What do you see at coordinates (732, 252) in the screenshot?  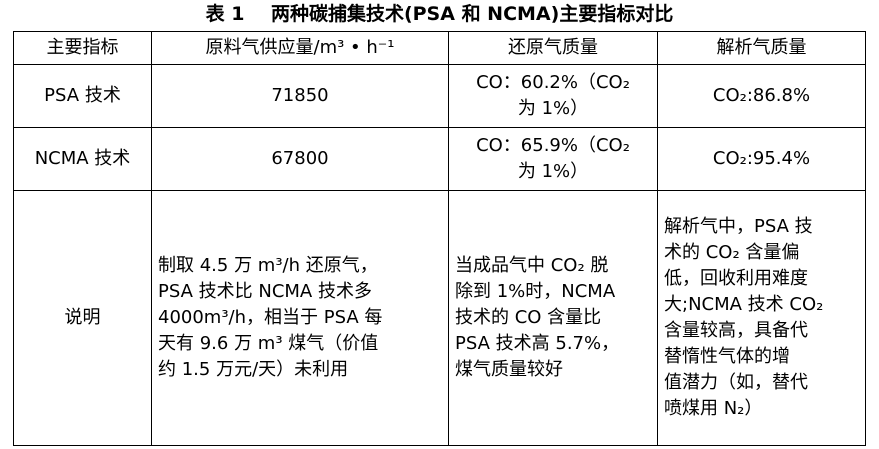 I see `note-line: 术的 CO₂ 含量偏` at bounding box center [732, 252].